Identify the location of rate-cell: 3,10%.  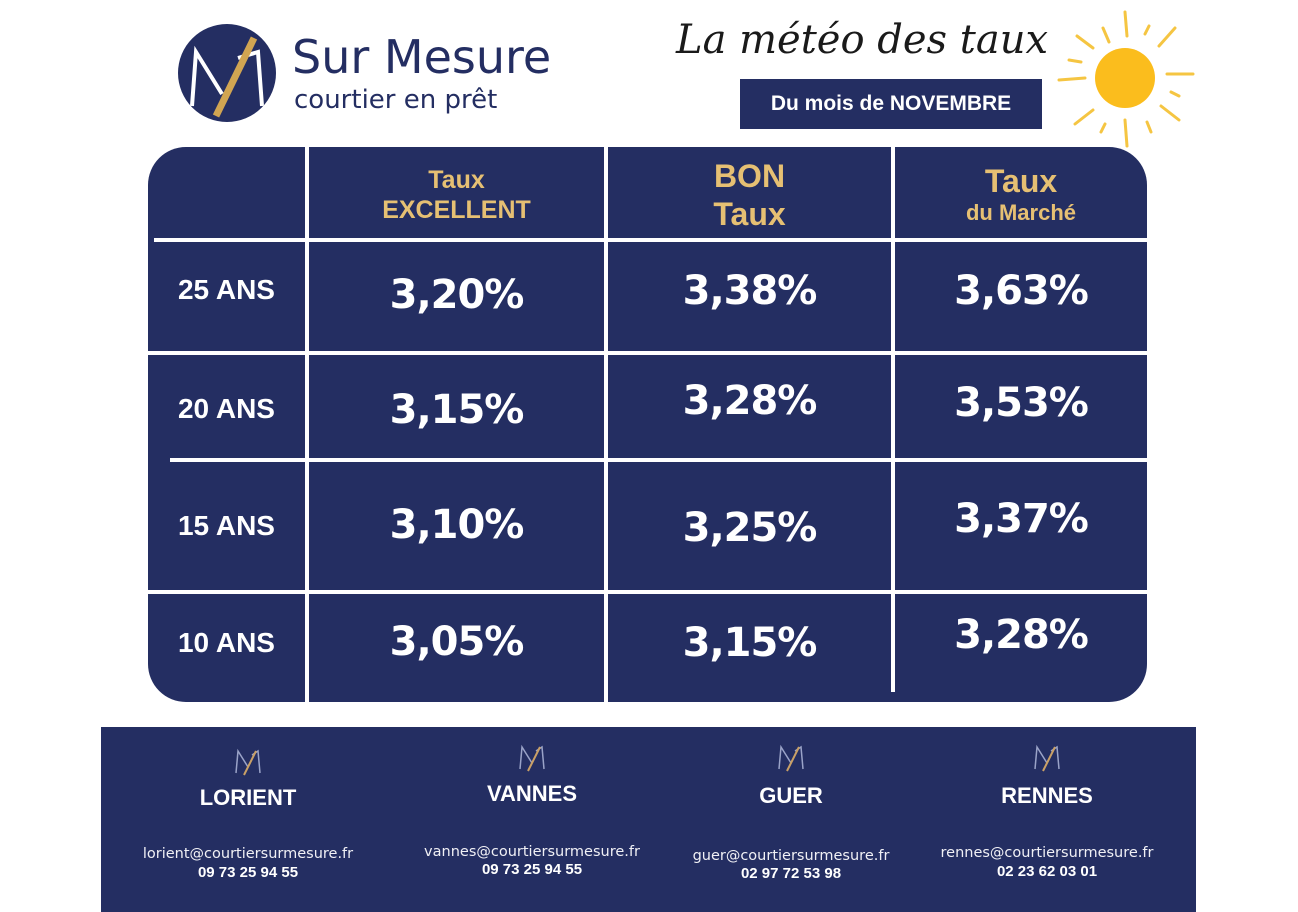
(457, 525).